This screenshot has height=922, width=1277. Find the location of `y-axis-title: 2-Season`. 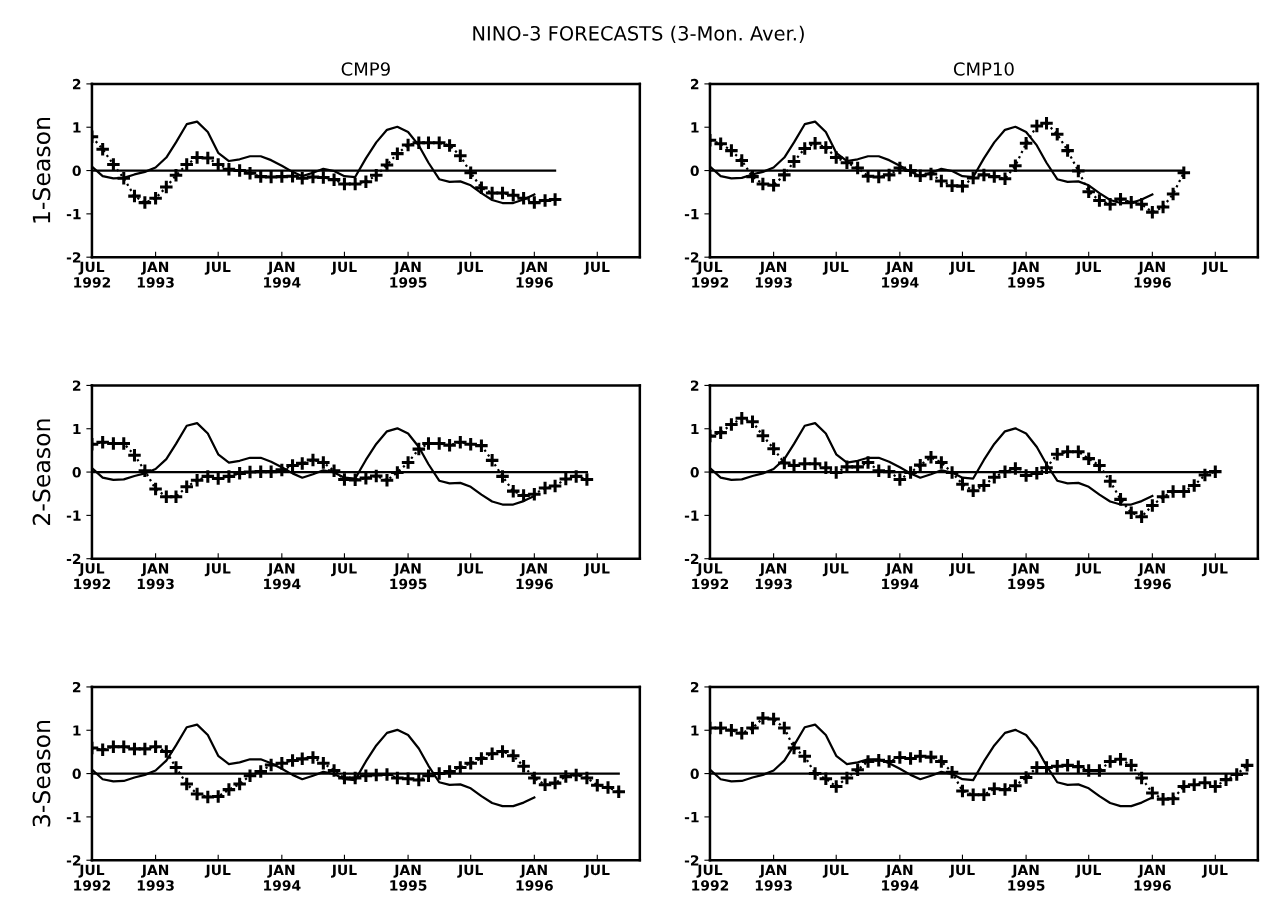

y-axis-title: 2-Season is located at coordinates (41, 472).